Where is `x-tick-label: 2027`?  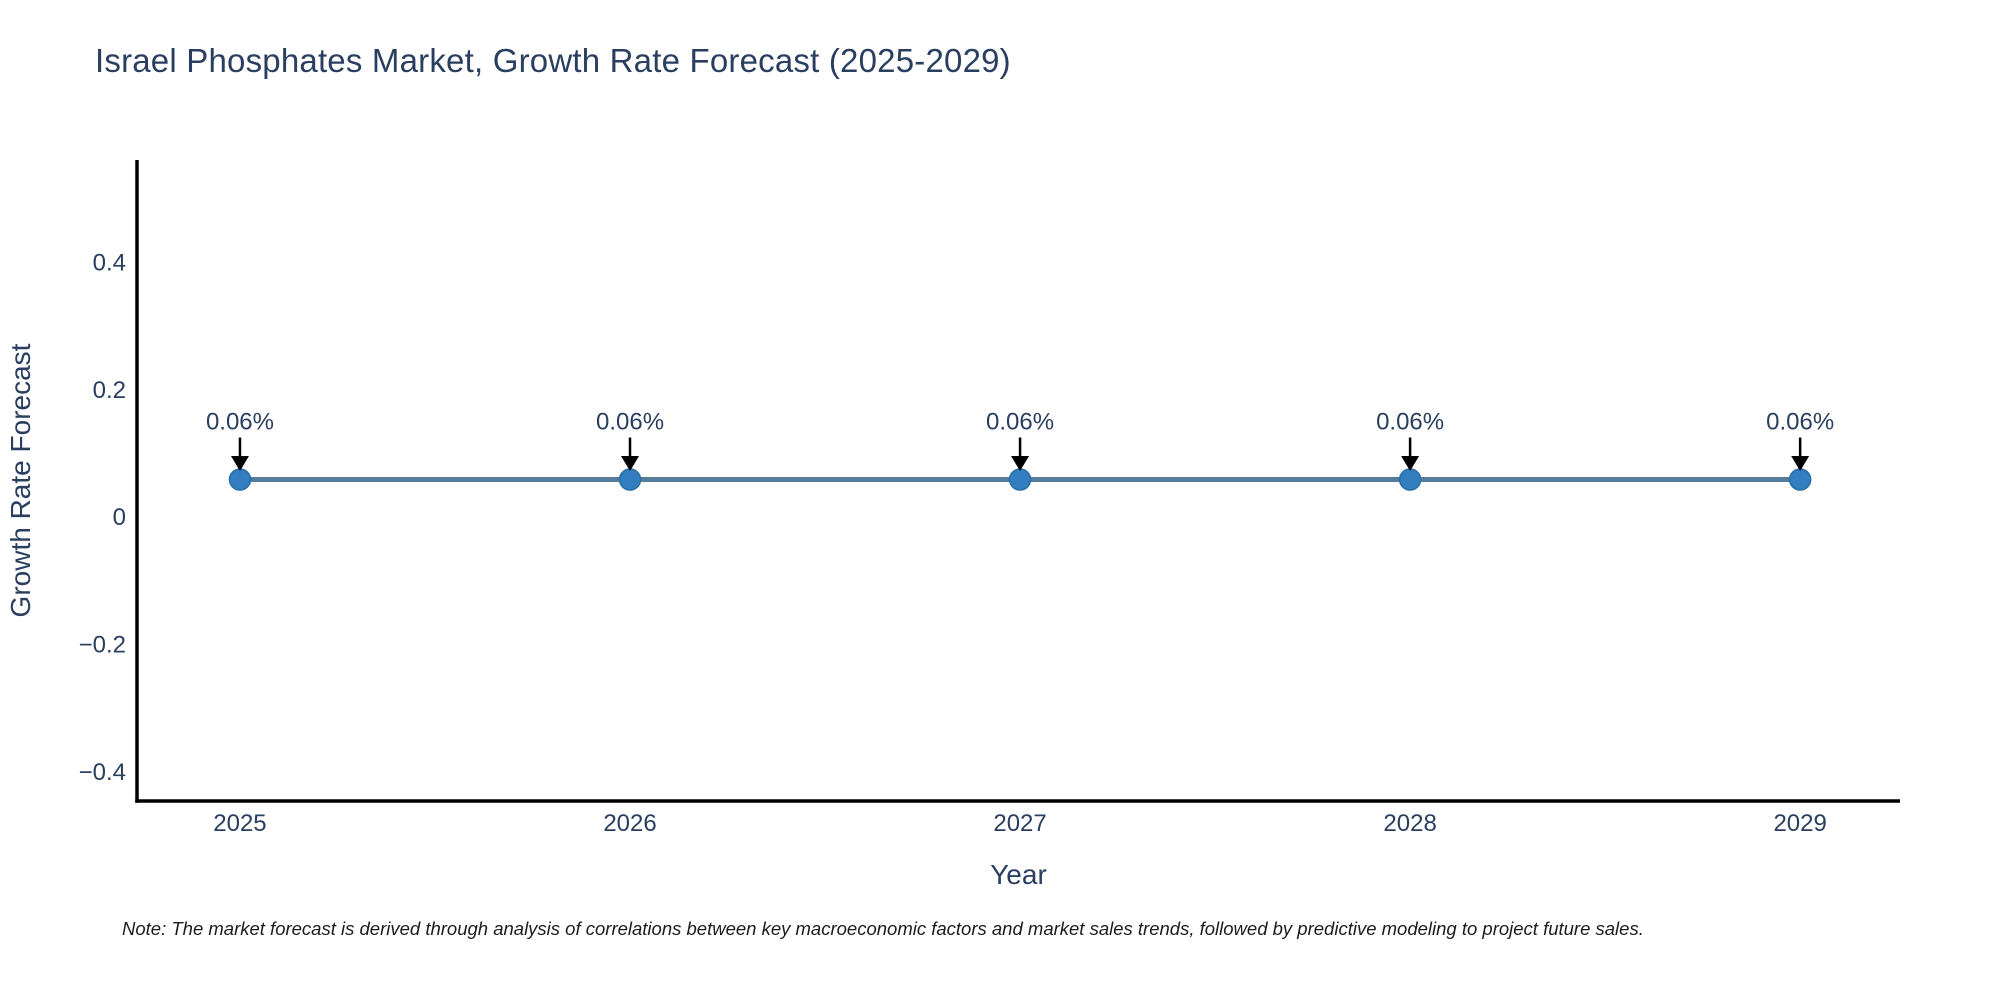
x-tick-label: 2027 is located at coordinates (1019, 823).